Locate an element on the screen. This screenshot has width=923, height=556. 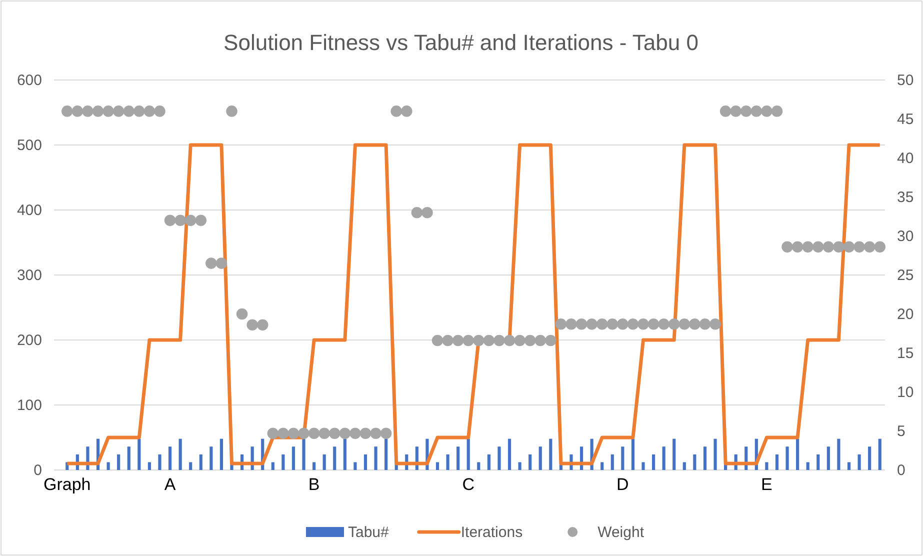
x-tick-label: C is located at coordinates (468, 484).